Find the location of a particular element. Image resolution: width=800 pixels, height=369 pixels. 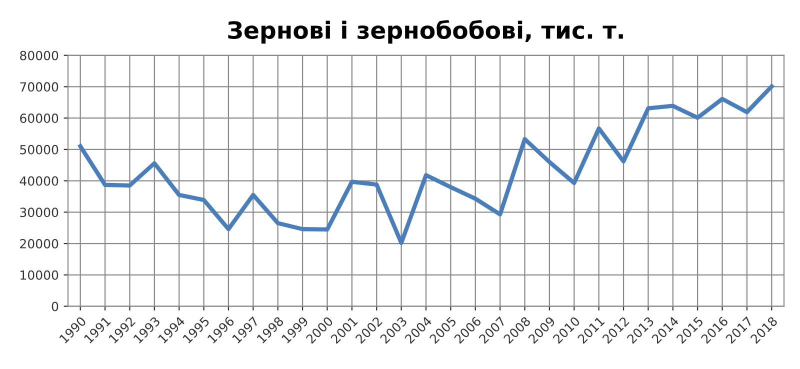

y-tick-label: 40000 is located at coordinates (39, 181).